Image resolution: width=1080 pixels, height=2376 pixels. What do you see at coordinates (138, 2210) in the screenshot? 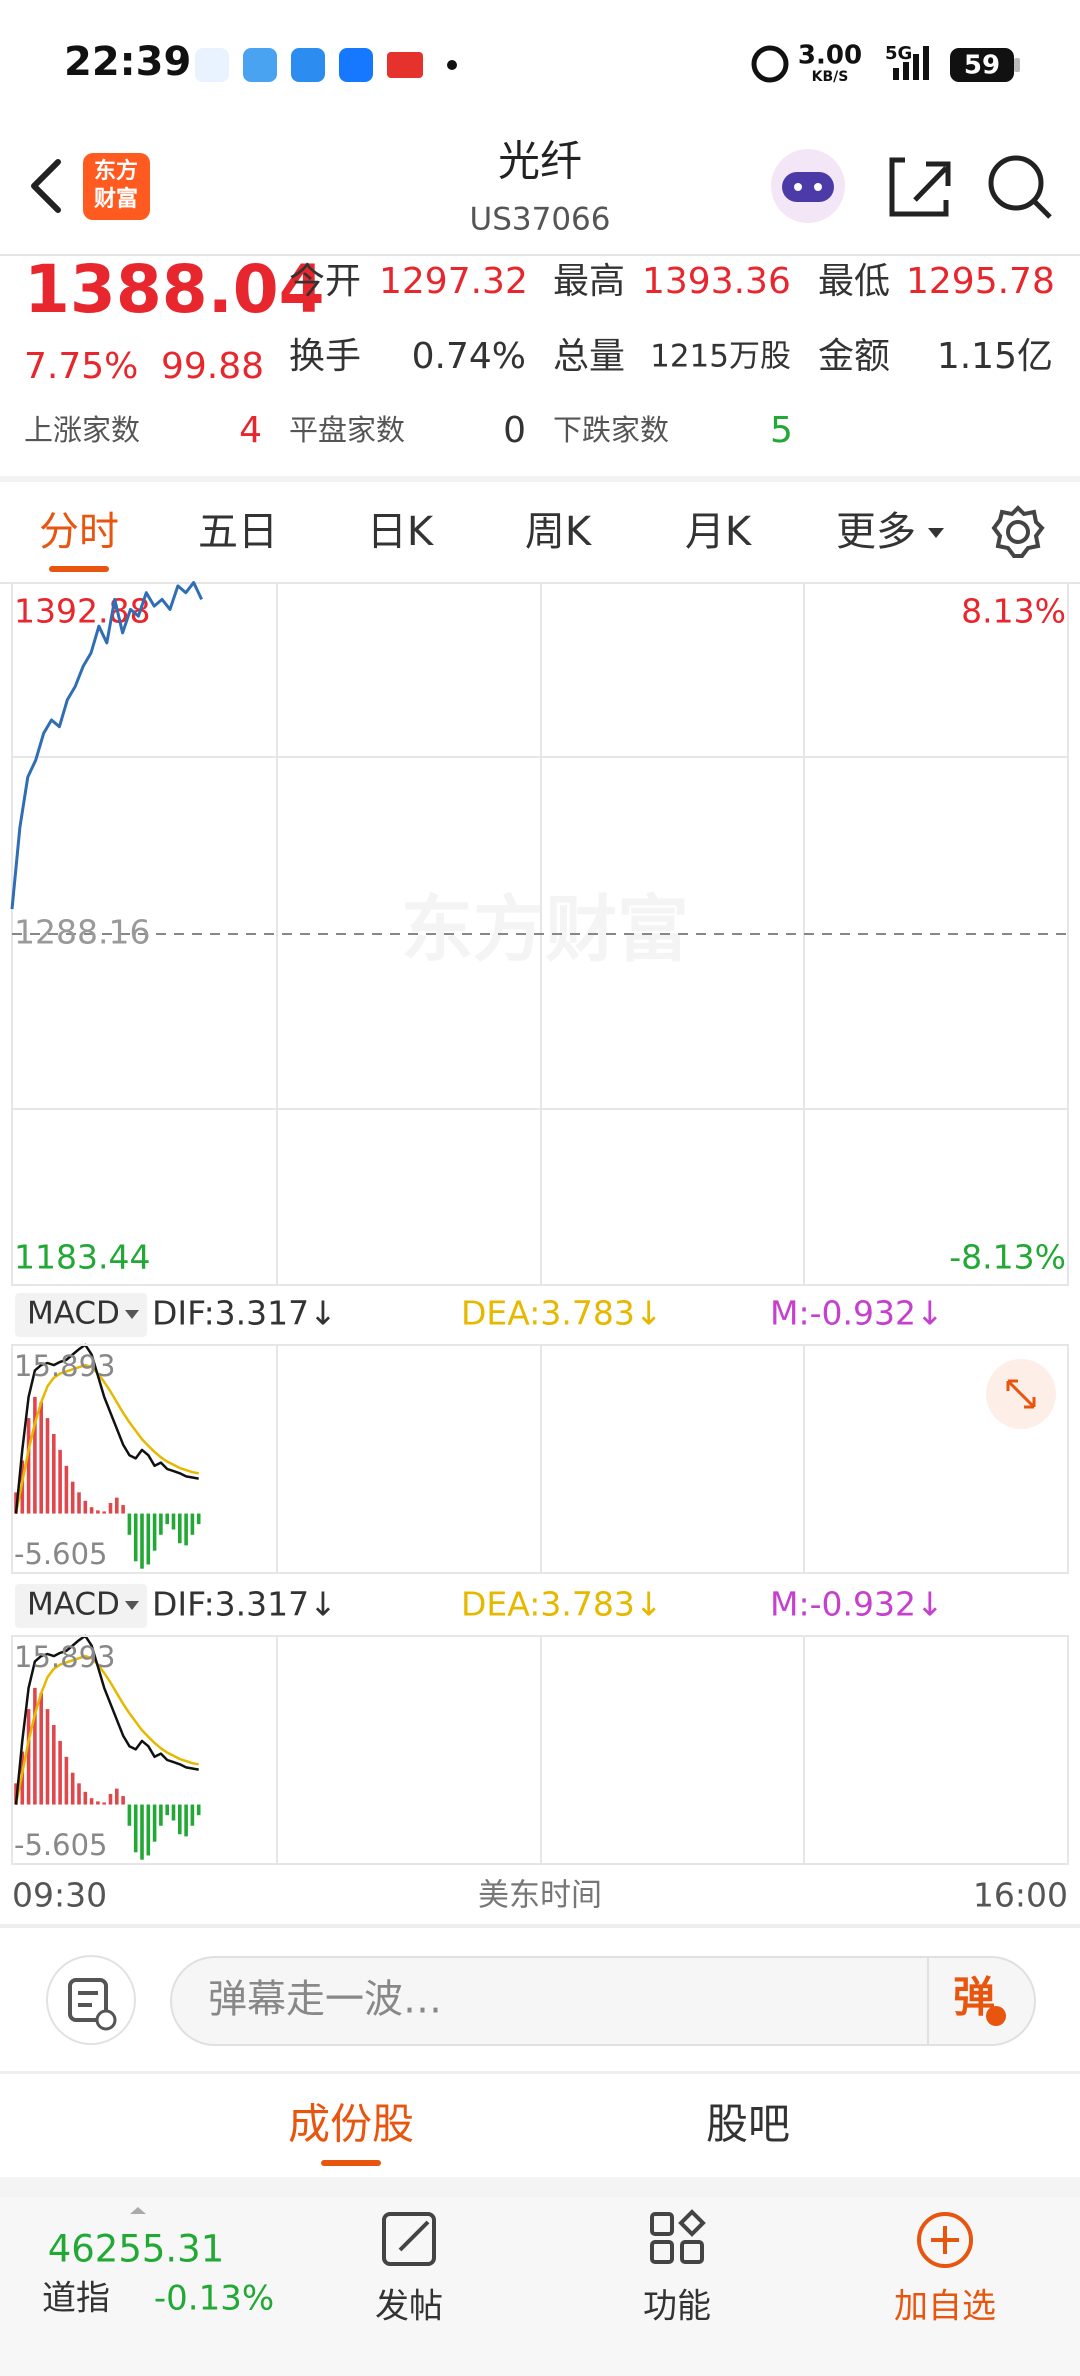
I see `index-caret` at bounding box center [138, 2210].